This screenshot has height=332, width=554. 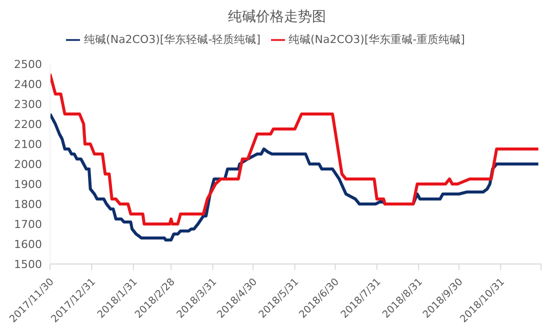 I want to click on y-tick-label: 2300, so click(x=28, y=104).